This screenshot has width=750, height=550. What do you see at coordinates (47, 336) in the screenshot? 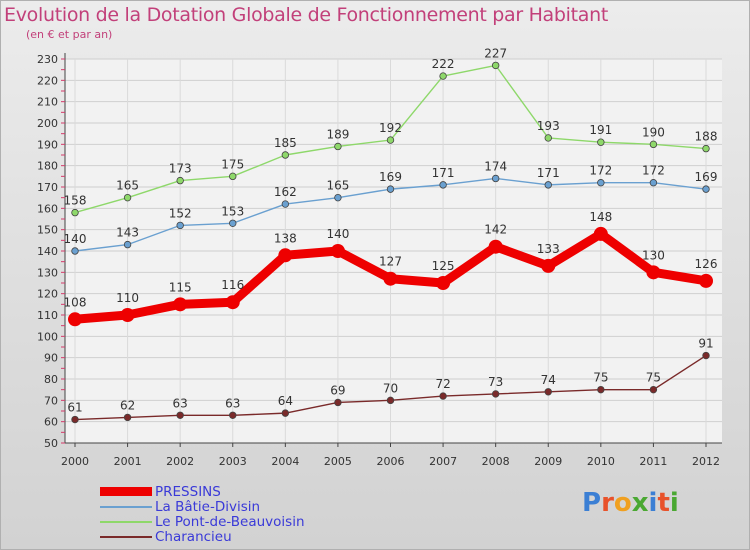
I see `y-tick-label: 100` at bounding box center [47, 336].